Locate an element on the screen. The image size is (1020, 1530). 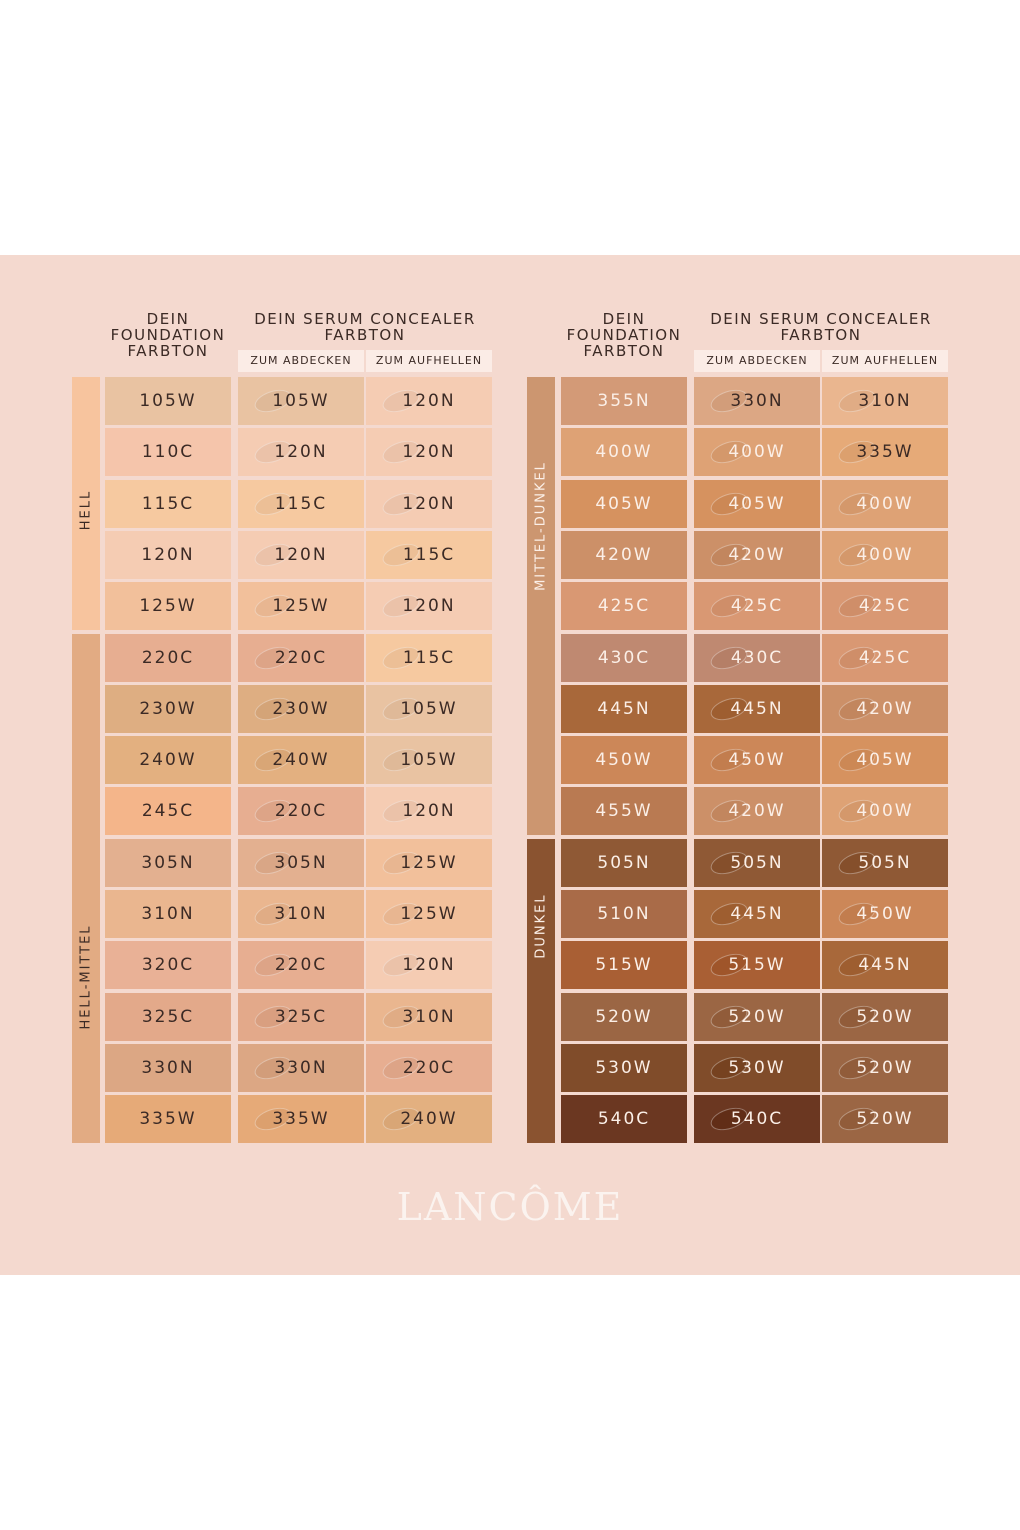
foundation-shade-cell: 520W is located at coordinates (624, 1016).